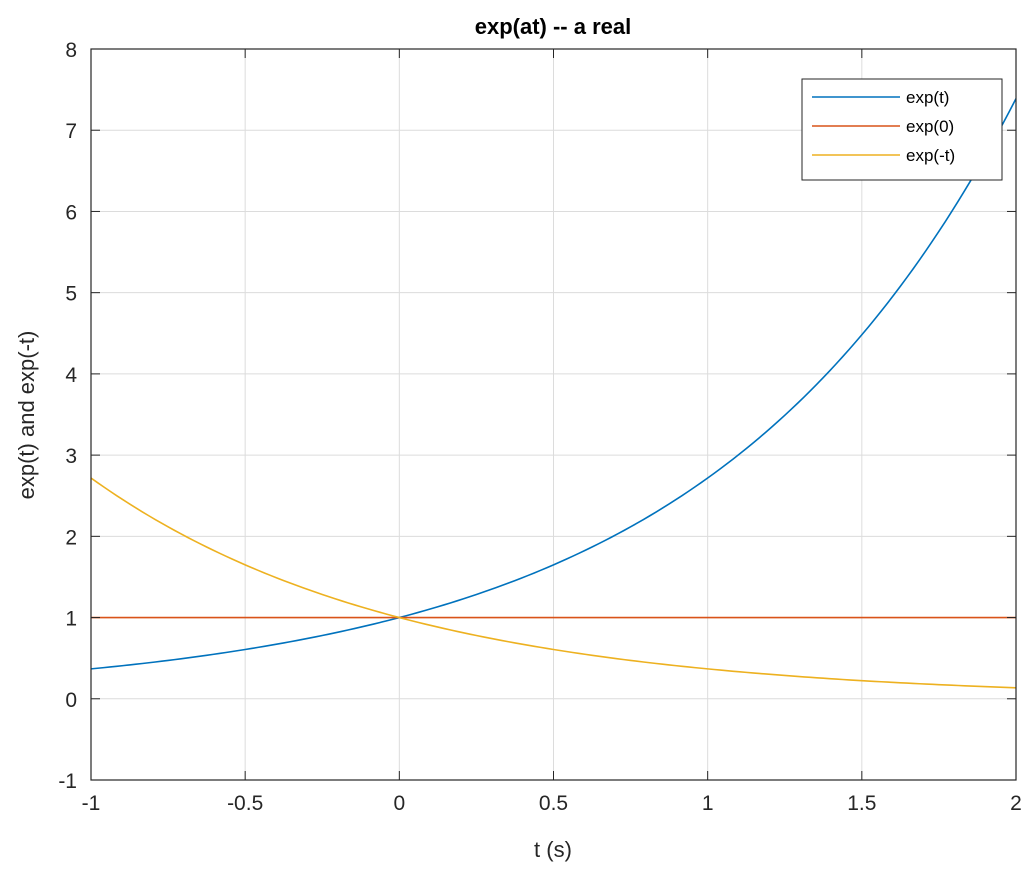 The width and height of the screenshot is (1027, 870). I want to click on y-tick-label: 1, so click(71, 619).